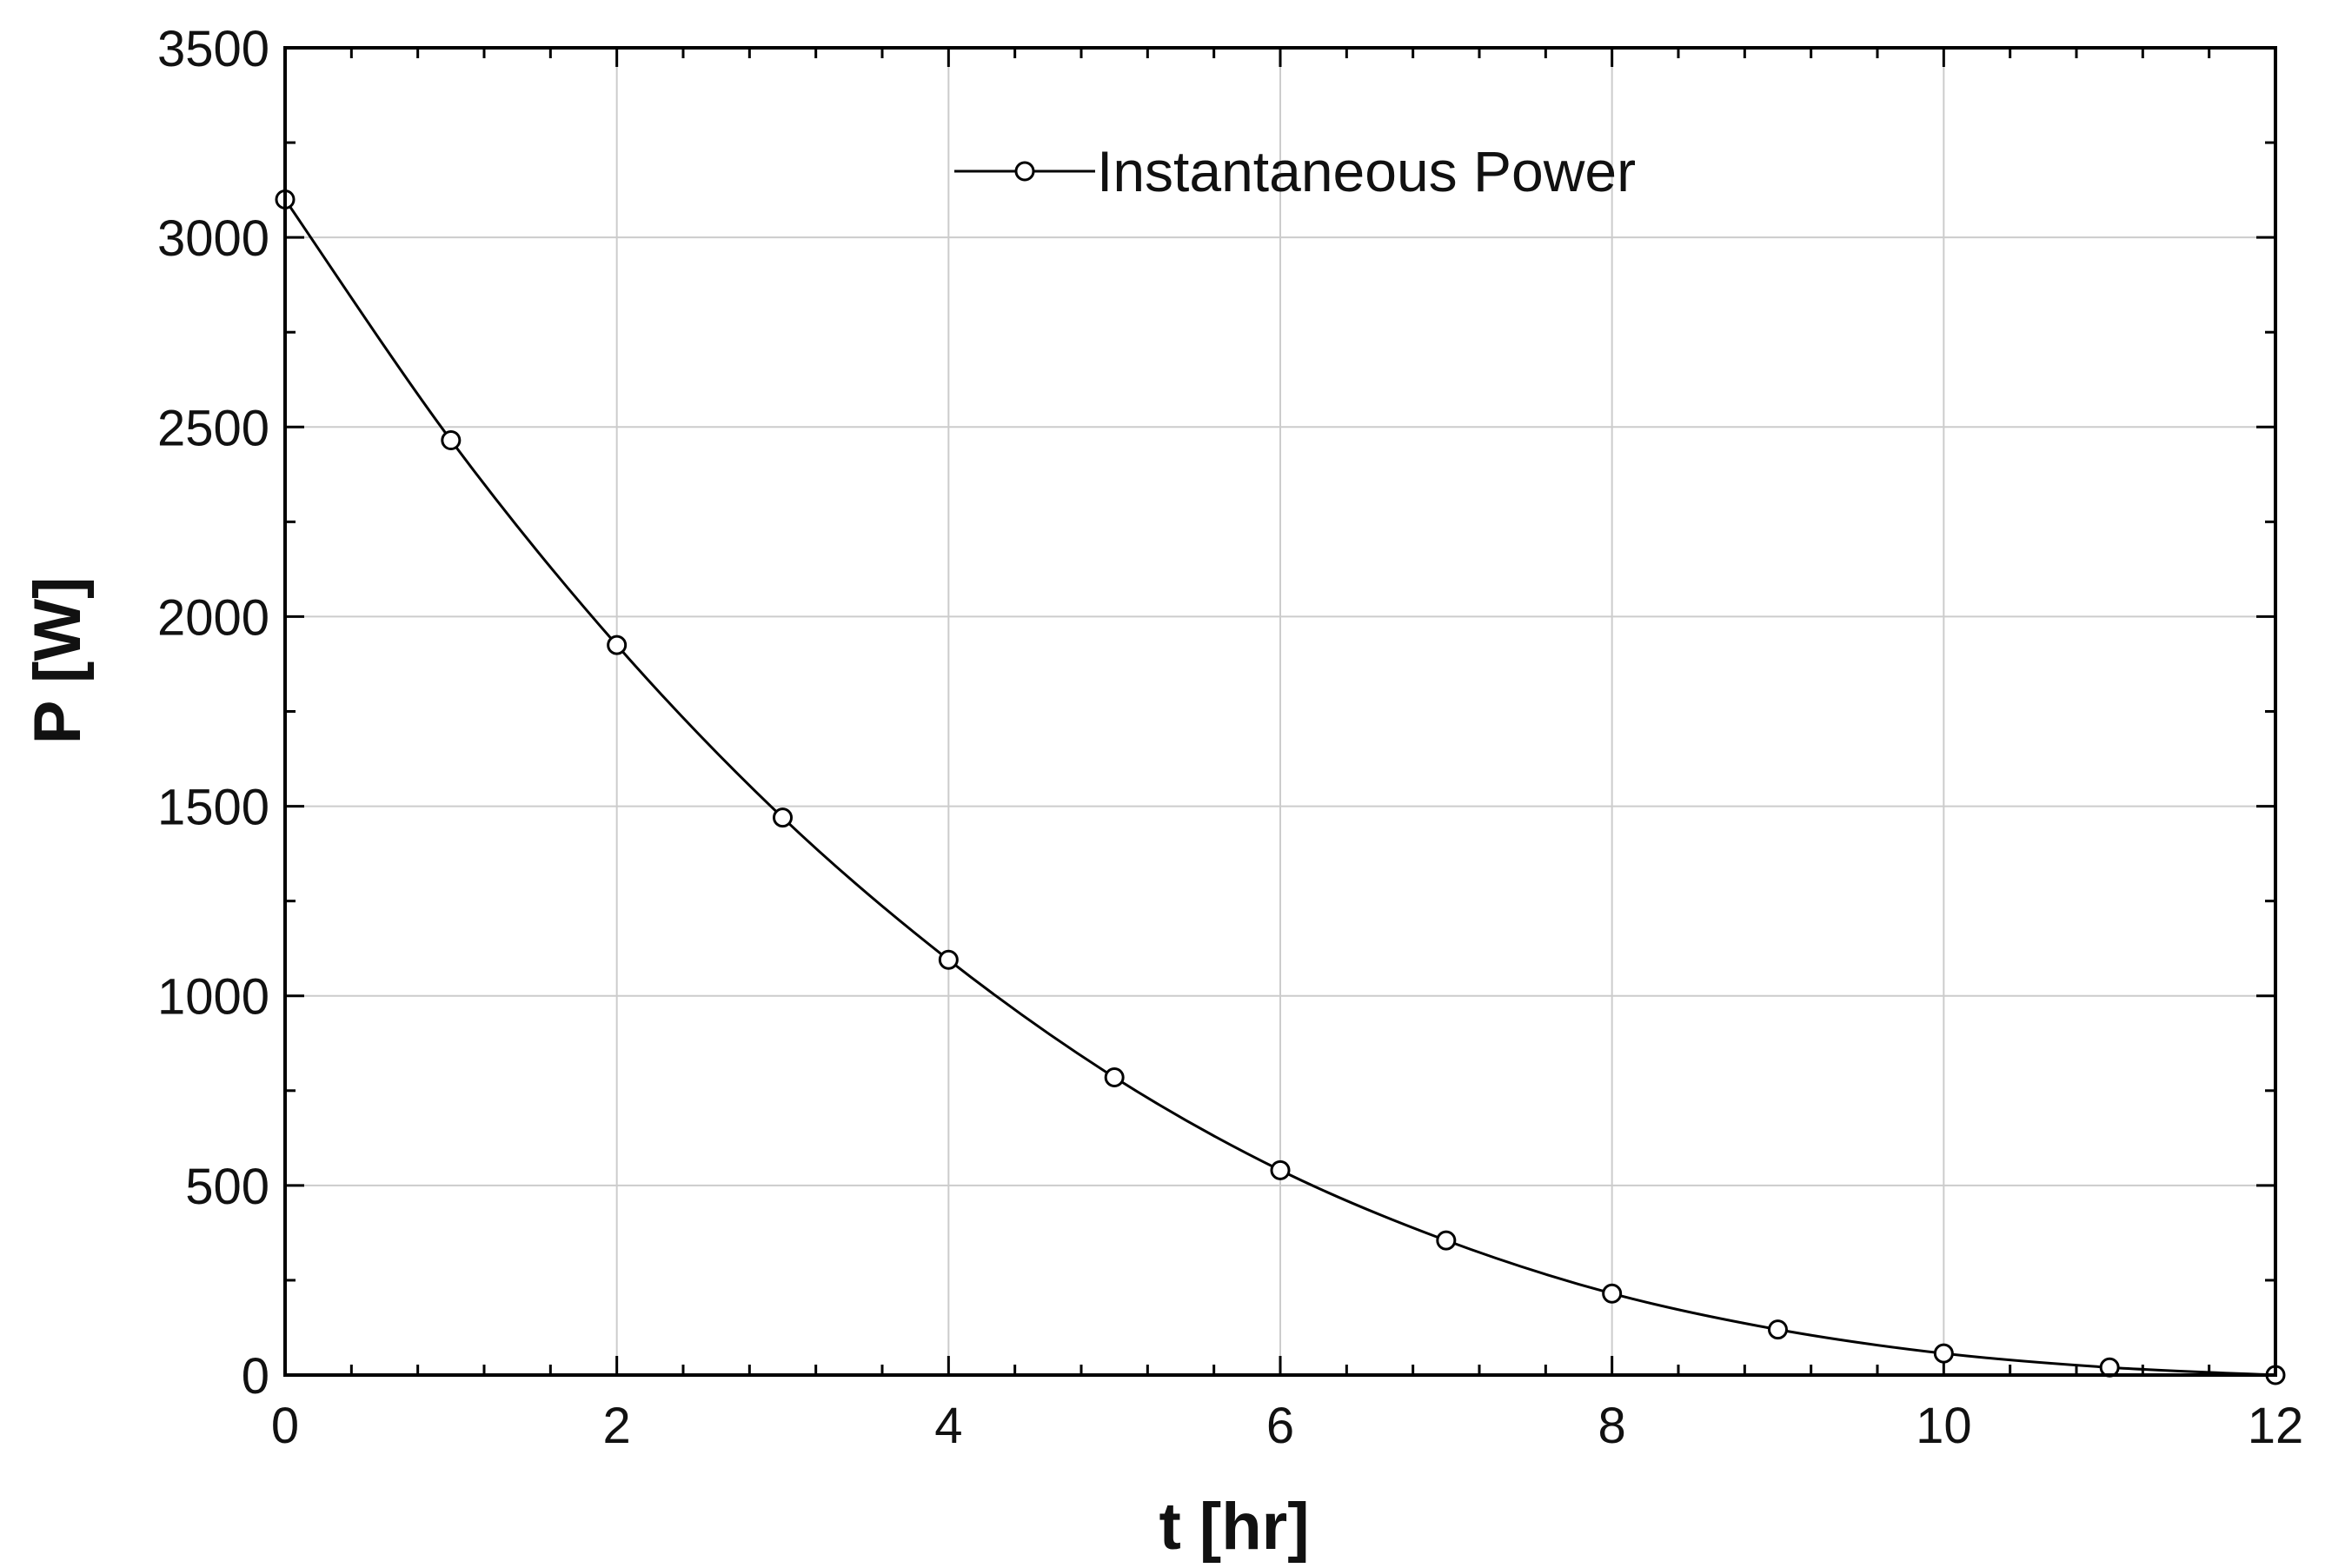 The height and width of the screenshot is (1568, 2325). I want to click on x-tick-label: 12, so click(2276, 1426).